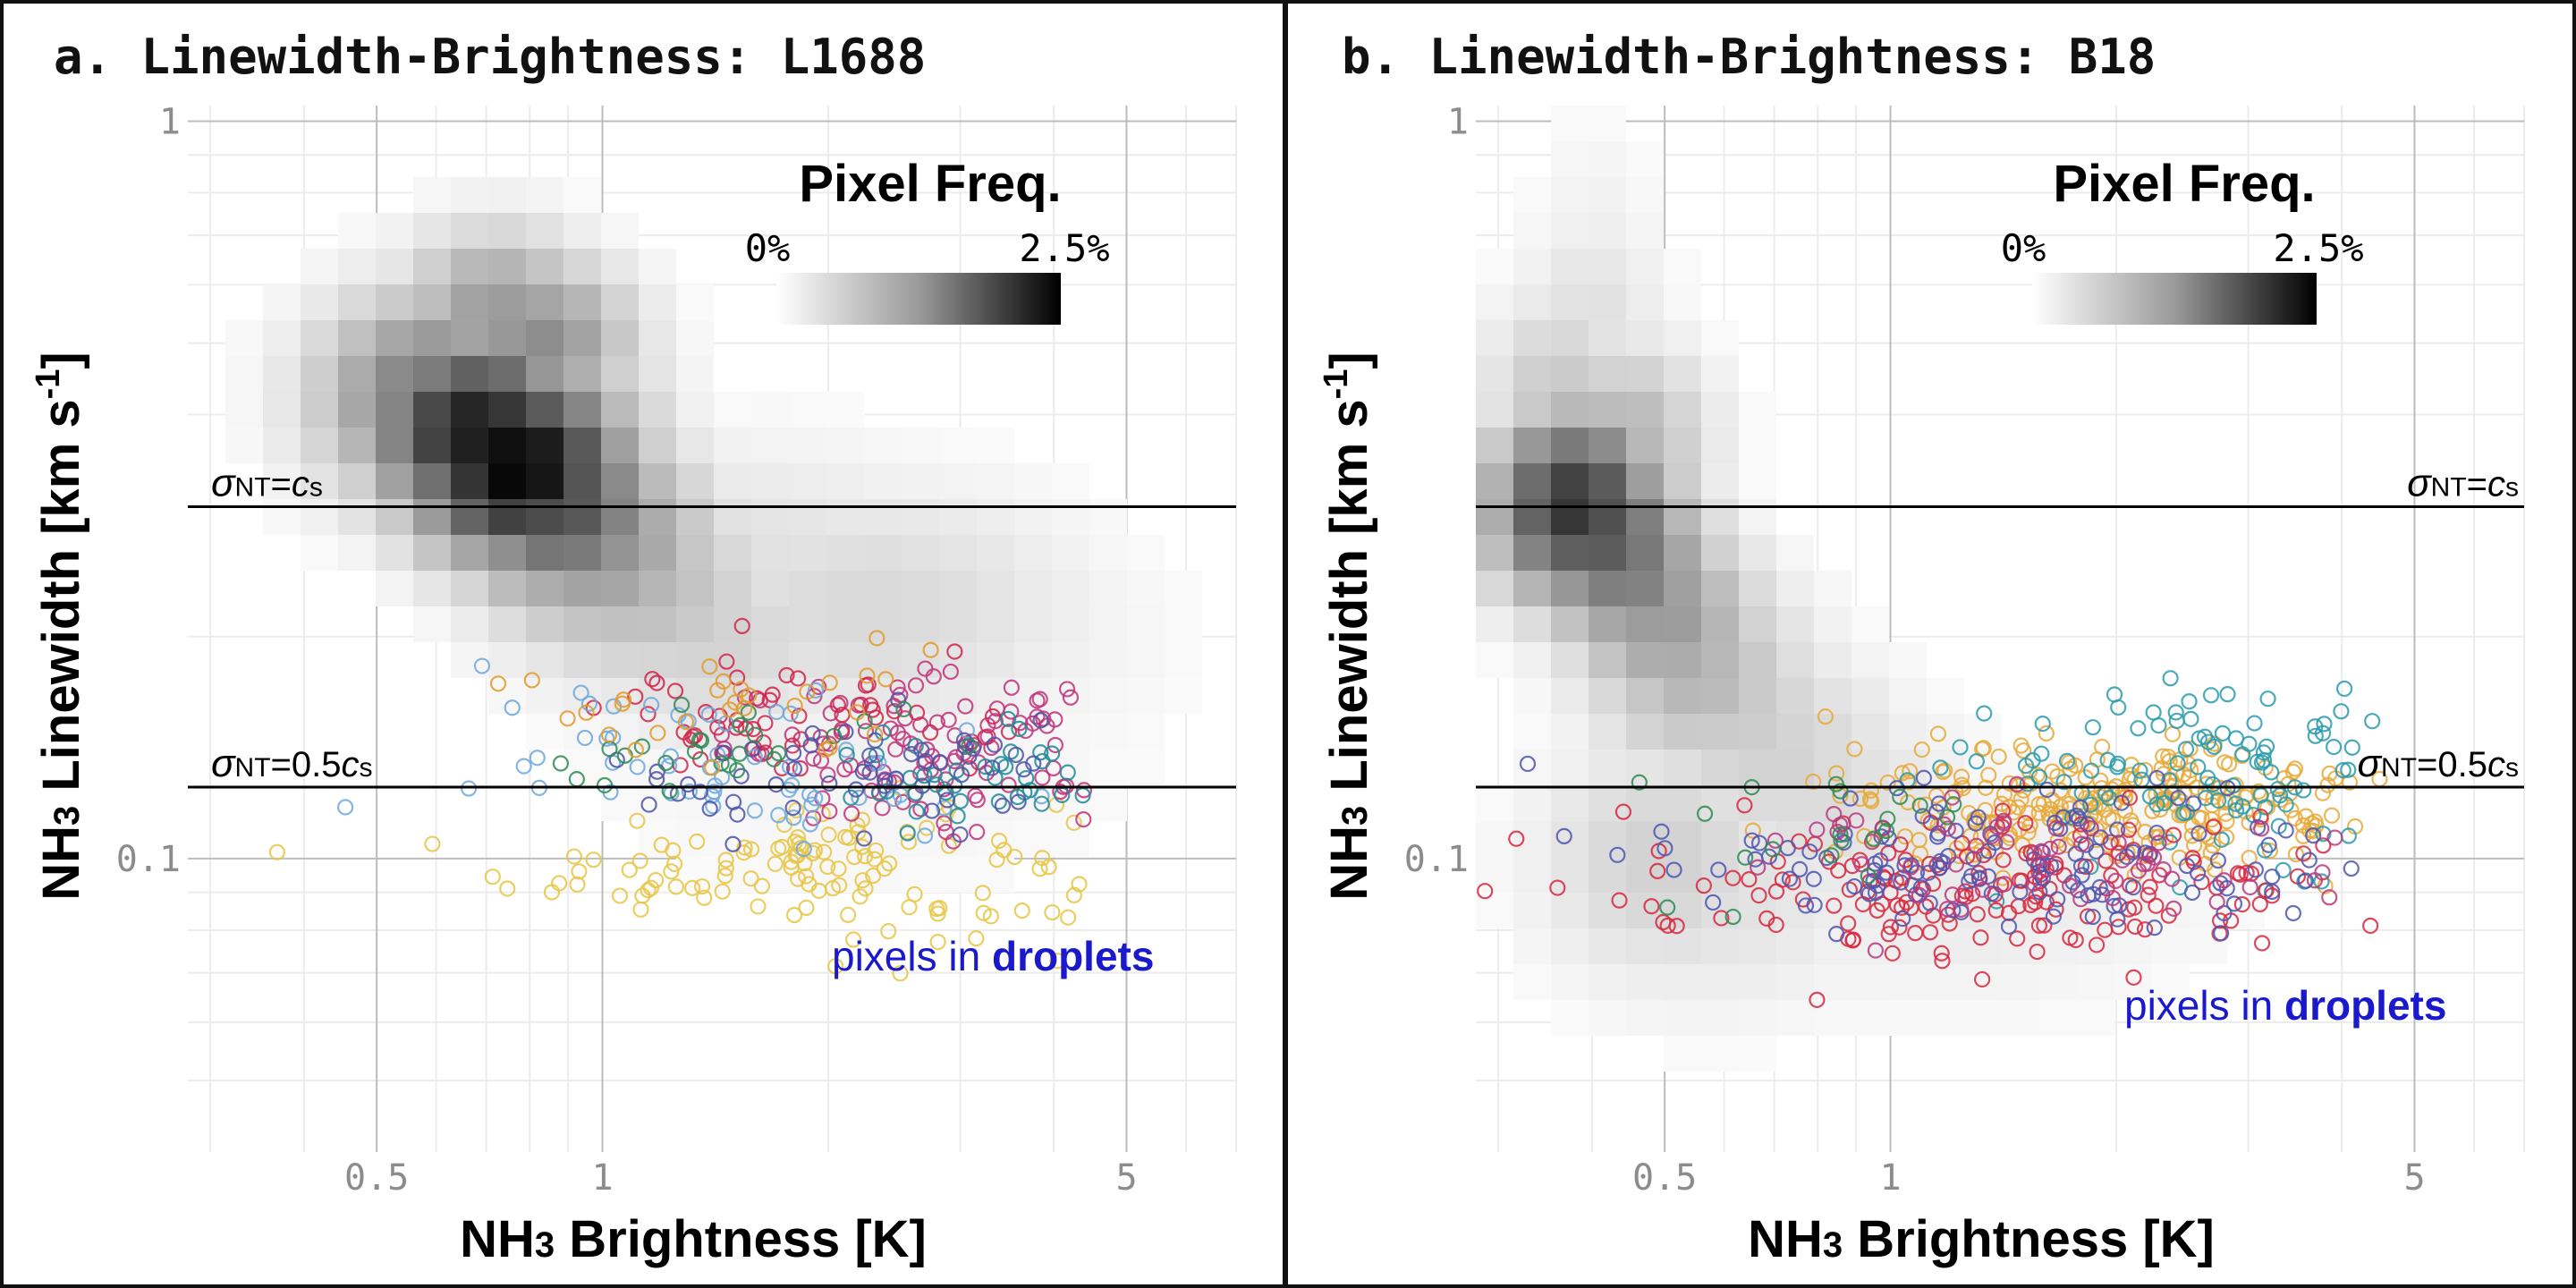 This screenshot has width=2576, height=1288. What do you see at coordinates (2023, 248) in the screenshot?
I see `legend-b-min: 0%` at bounding box center [2023, 248].